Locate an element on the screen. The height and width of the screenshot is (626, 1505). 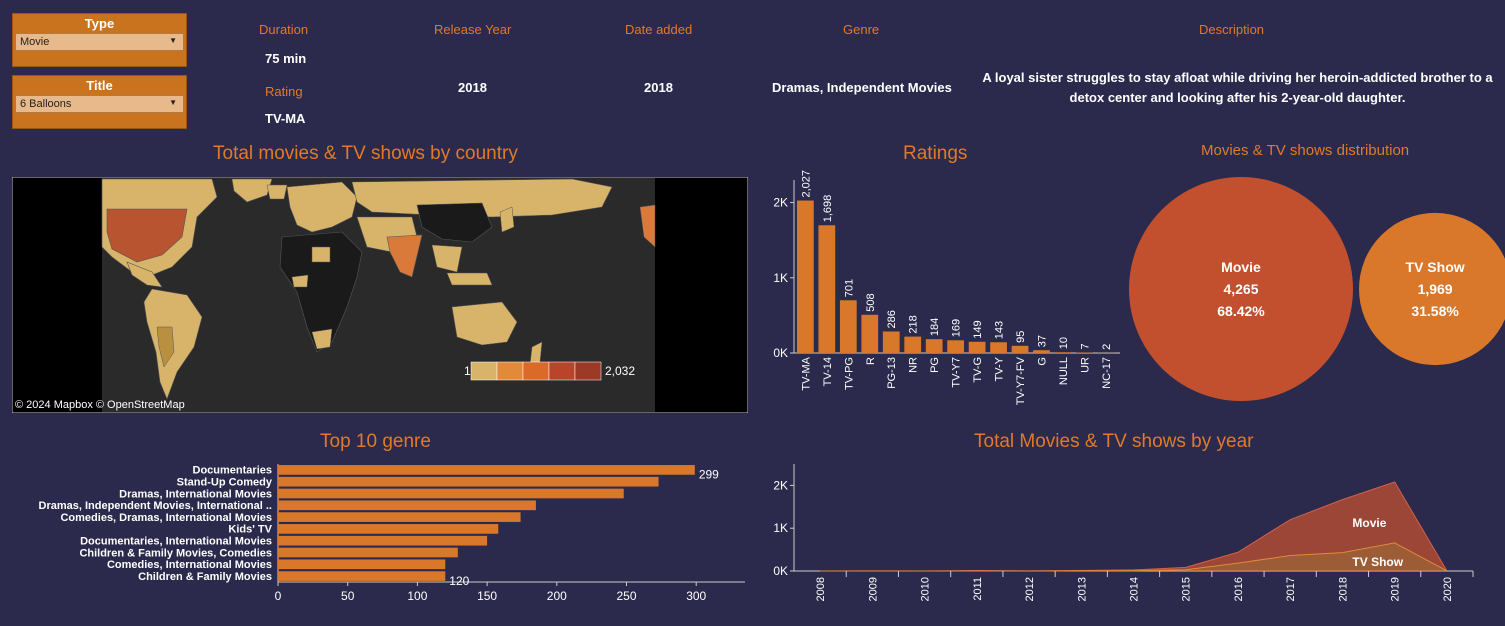
map-attribution: © 2024 Mapbox © OpenStreetMap is located at coordinates (100, 405).